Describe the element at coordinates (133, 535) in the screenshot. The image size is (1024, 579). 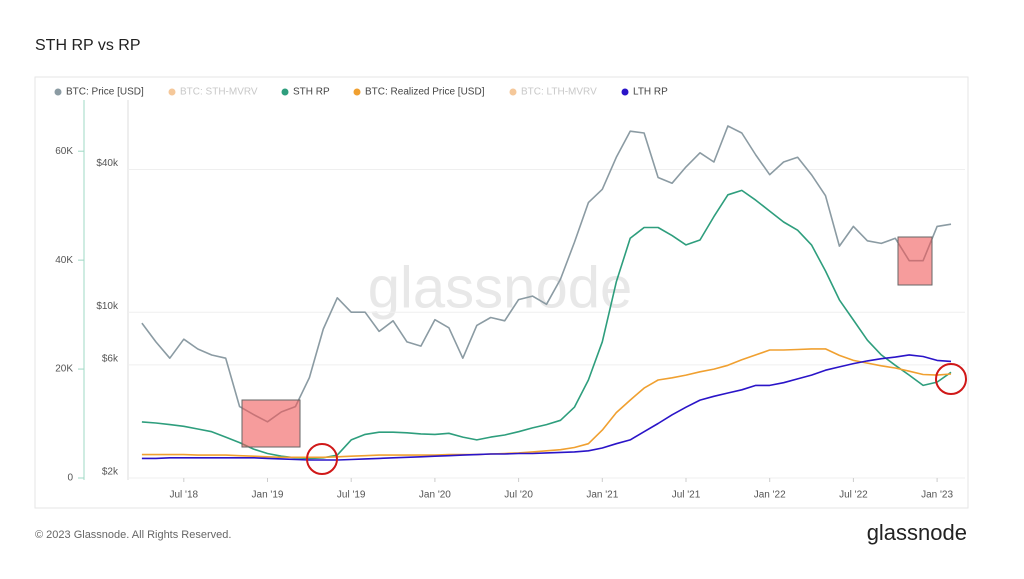
I see `copyright: © 2023 Glassnode. All Rights Reserved.` at that location.